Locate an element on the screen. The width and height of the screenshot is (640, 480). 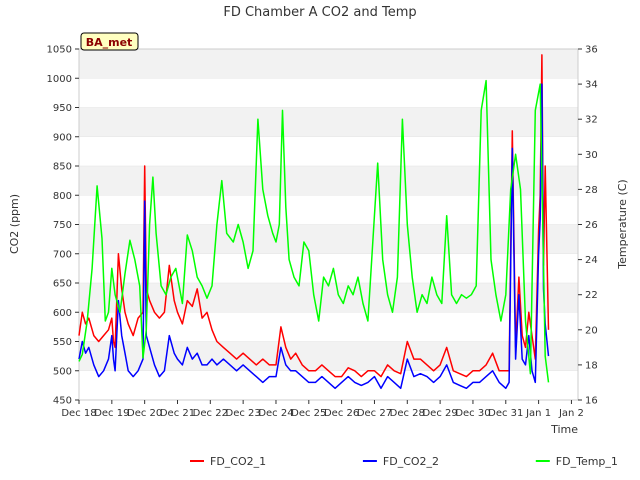
y-tick-label: 850 is located at coordinates (62, 167).